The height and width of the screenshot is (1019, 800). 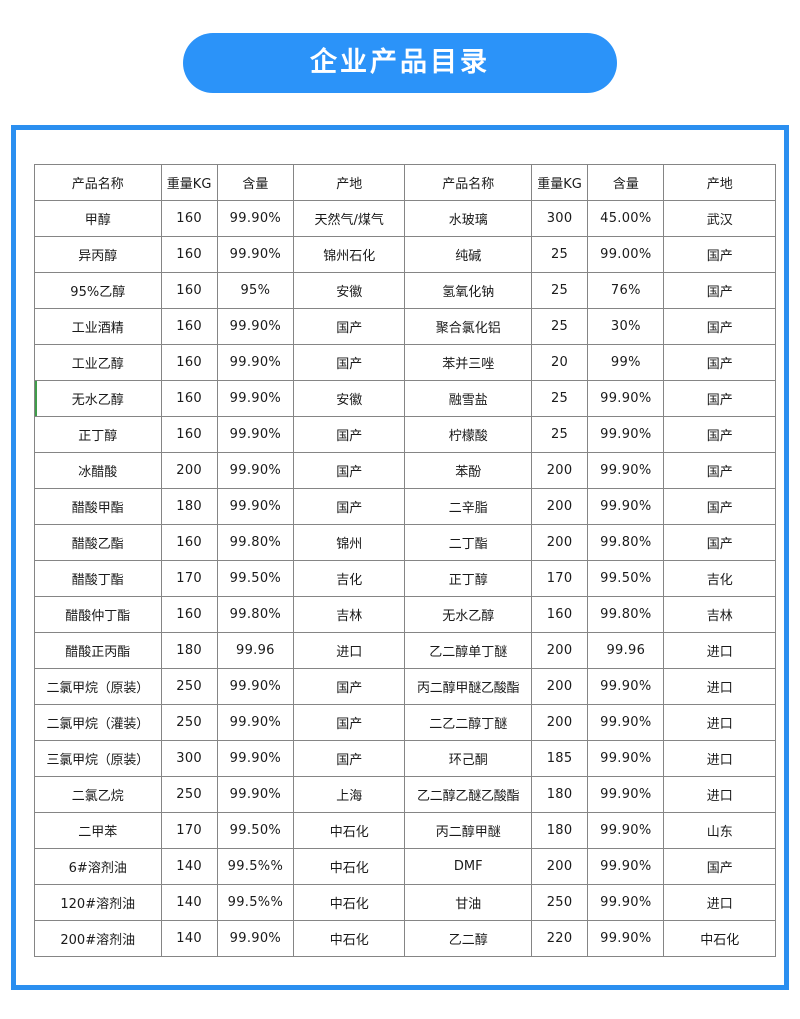 What do you see at coordinates (626, 326) in the screenshot?
I see `cell-pur_r: 30%` at bounding box center [626, 326].